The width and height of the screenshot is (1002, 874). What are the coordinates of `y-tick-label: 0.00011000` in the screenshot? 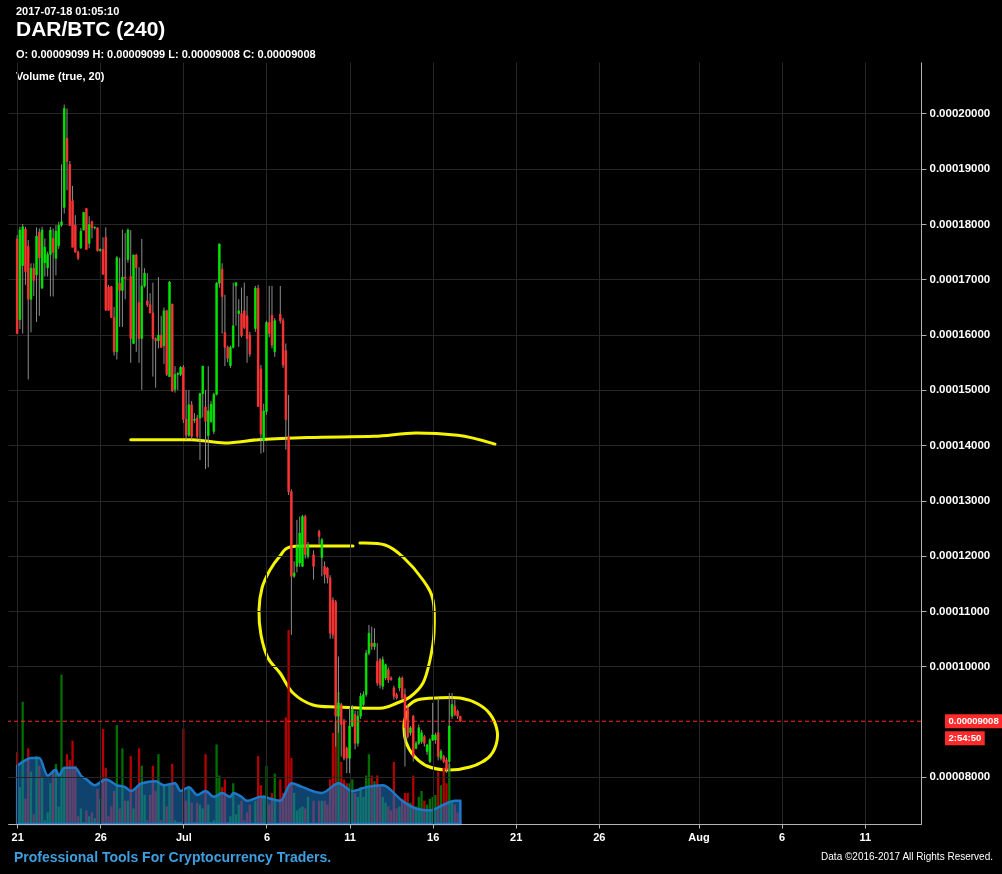 It's located at (959, 610).